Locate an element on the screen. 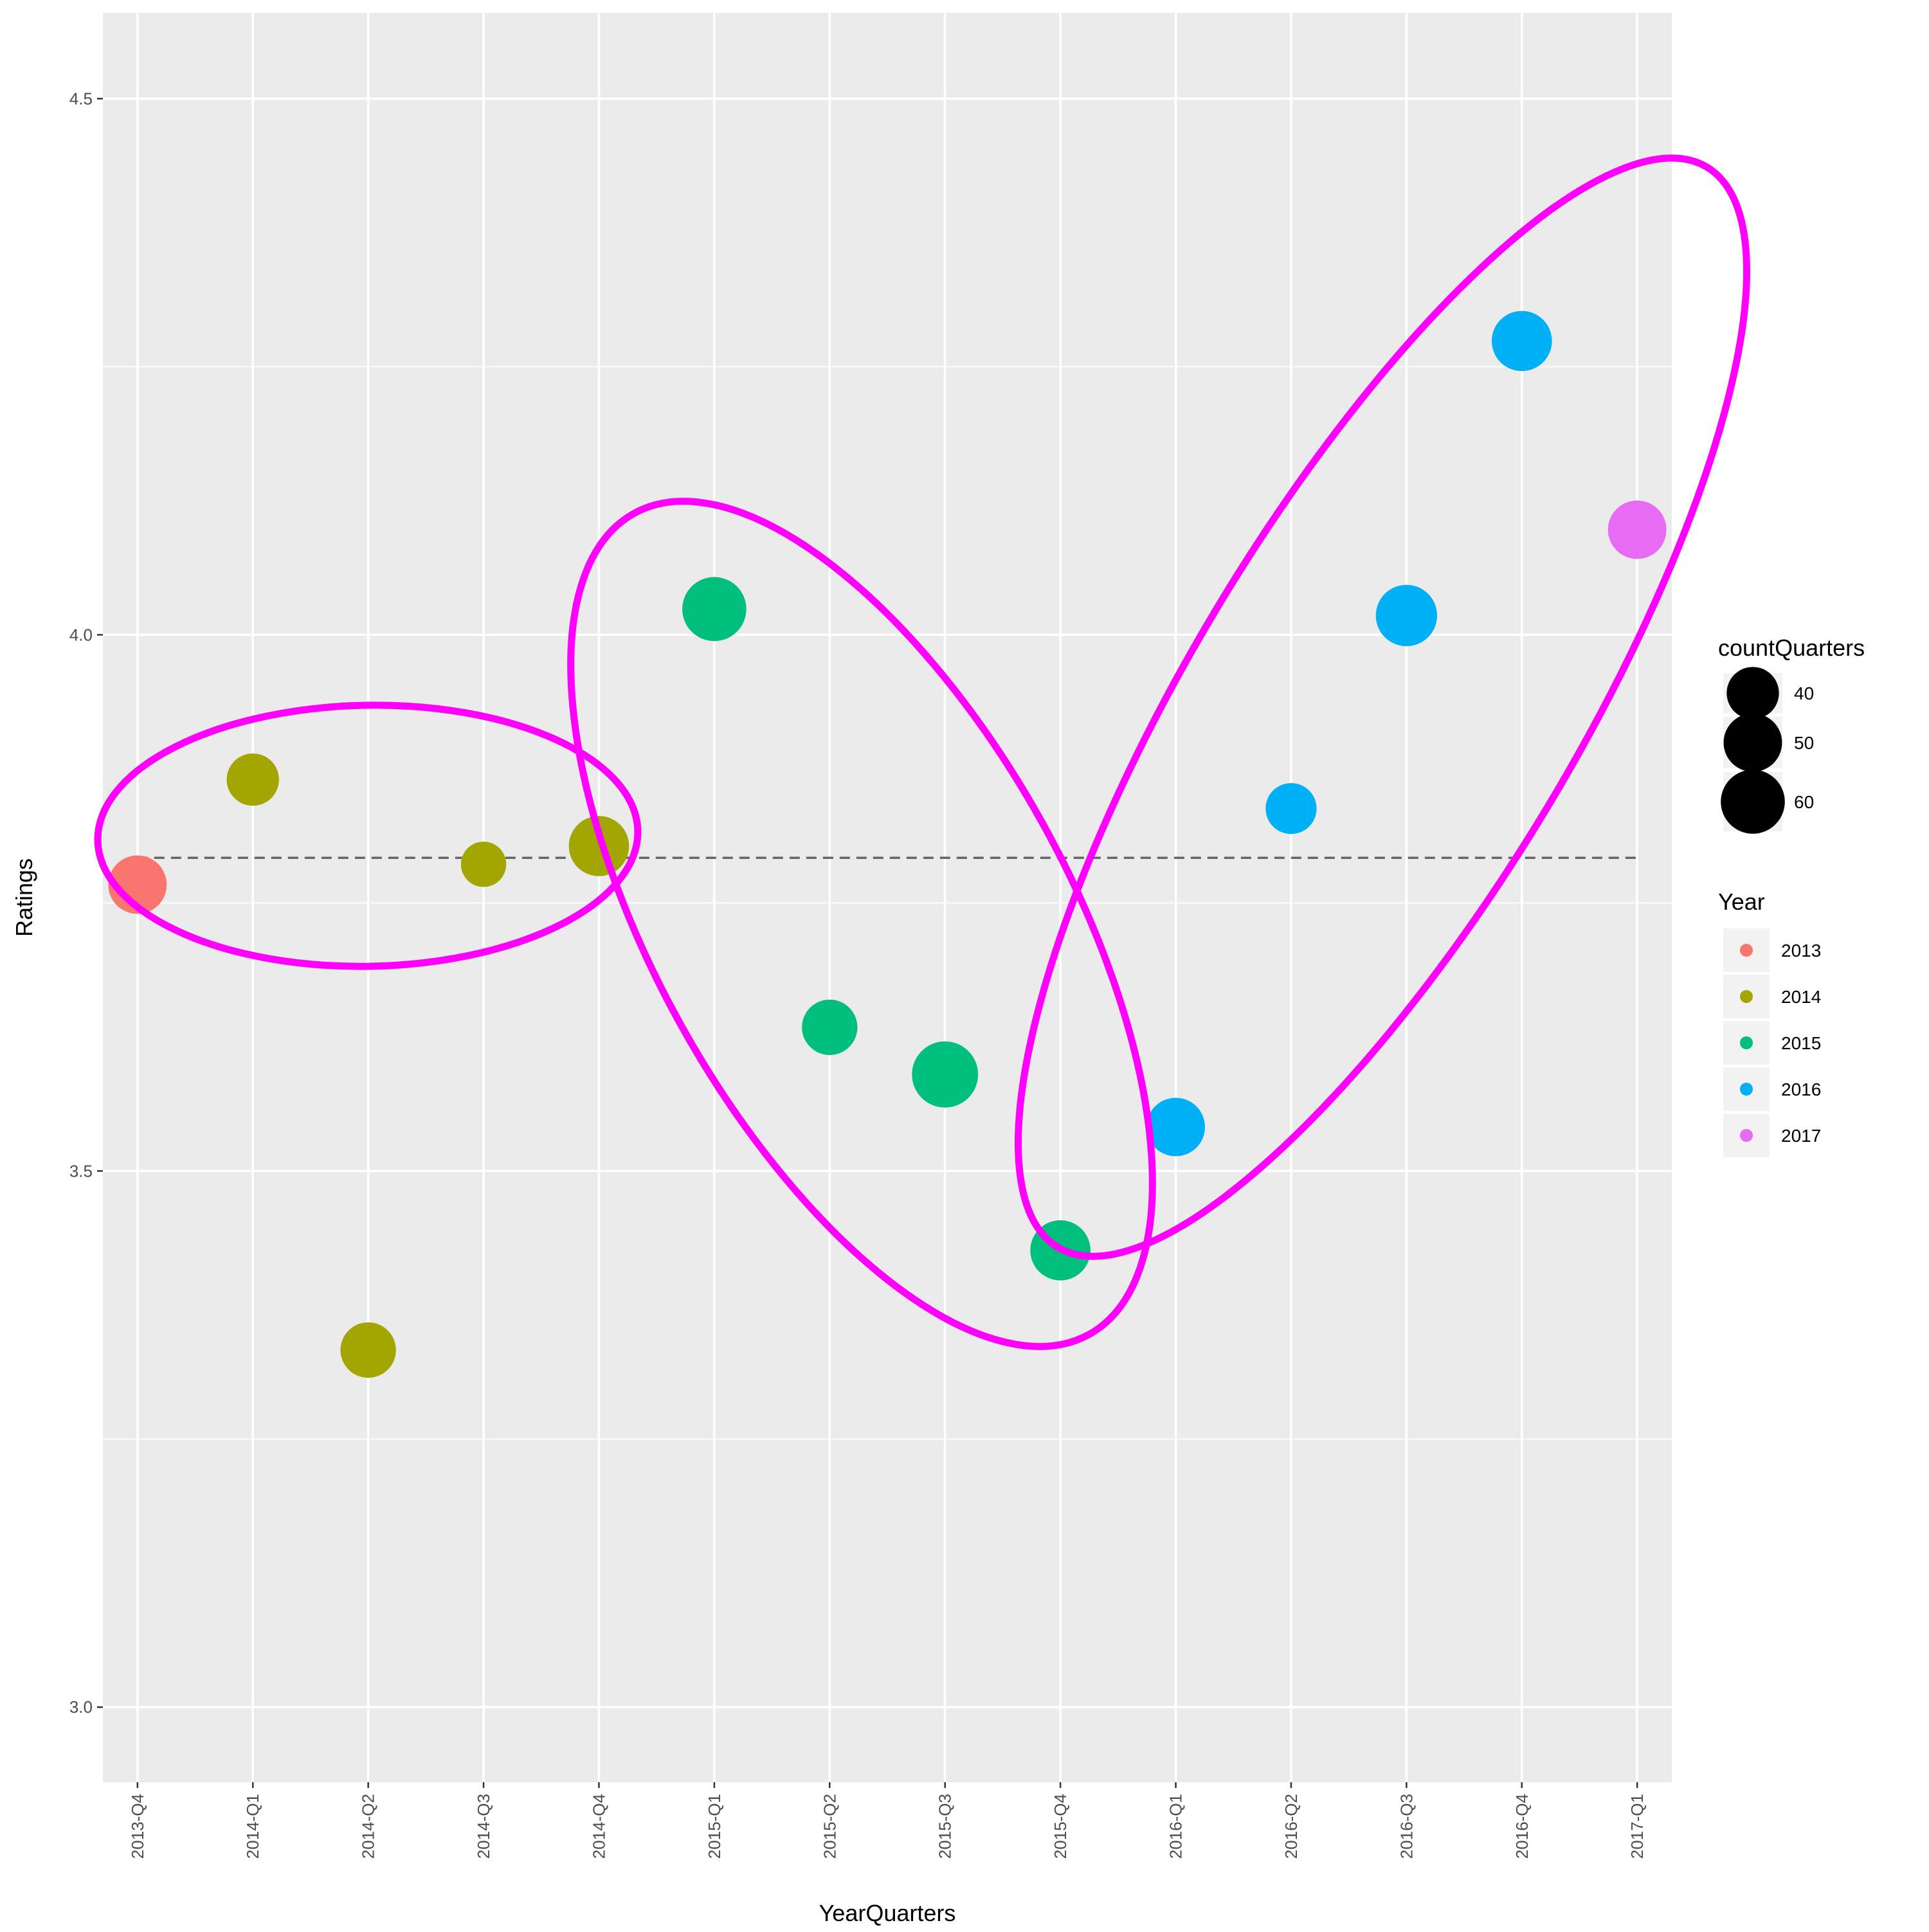  legend-size-label: 50 is located at coordinates (1804, 743).